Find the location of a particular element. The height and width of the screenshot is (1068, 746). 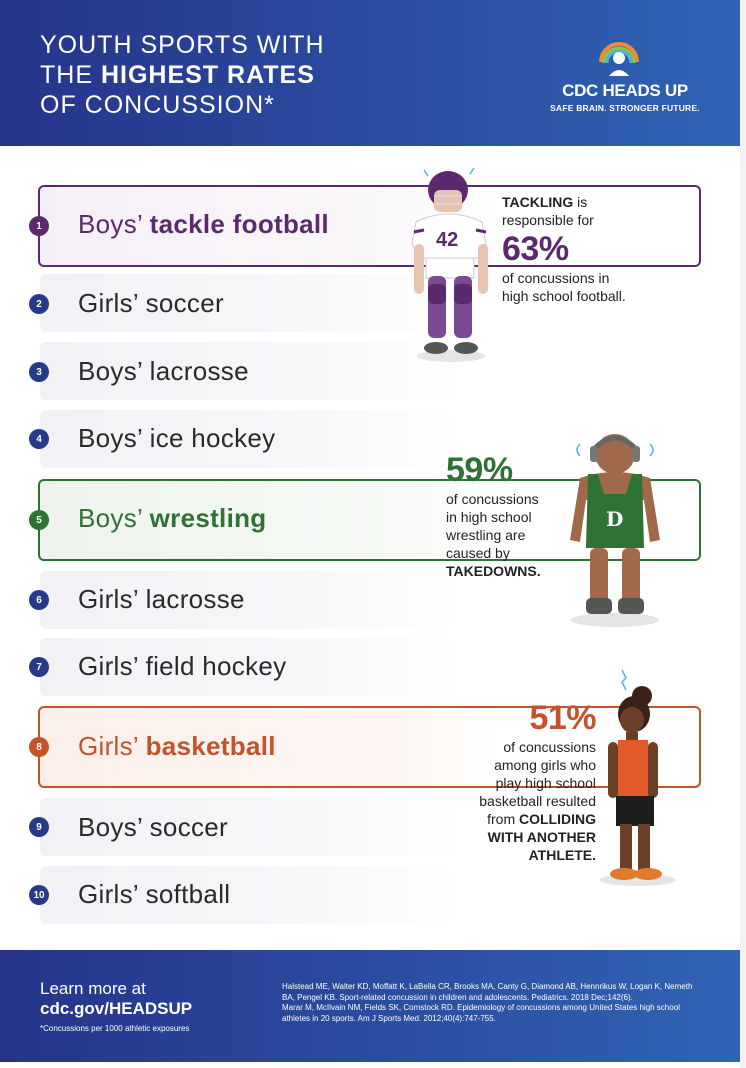

footer-learn-more: Learn more at is located at coordinates (93, 988).